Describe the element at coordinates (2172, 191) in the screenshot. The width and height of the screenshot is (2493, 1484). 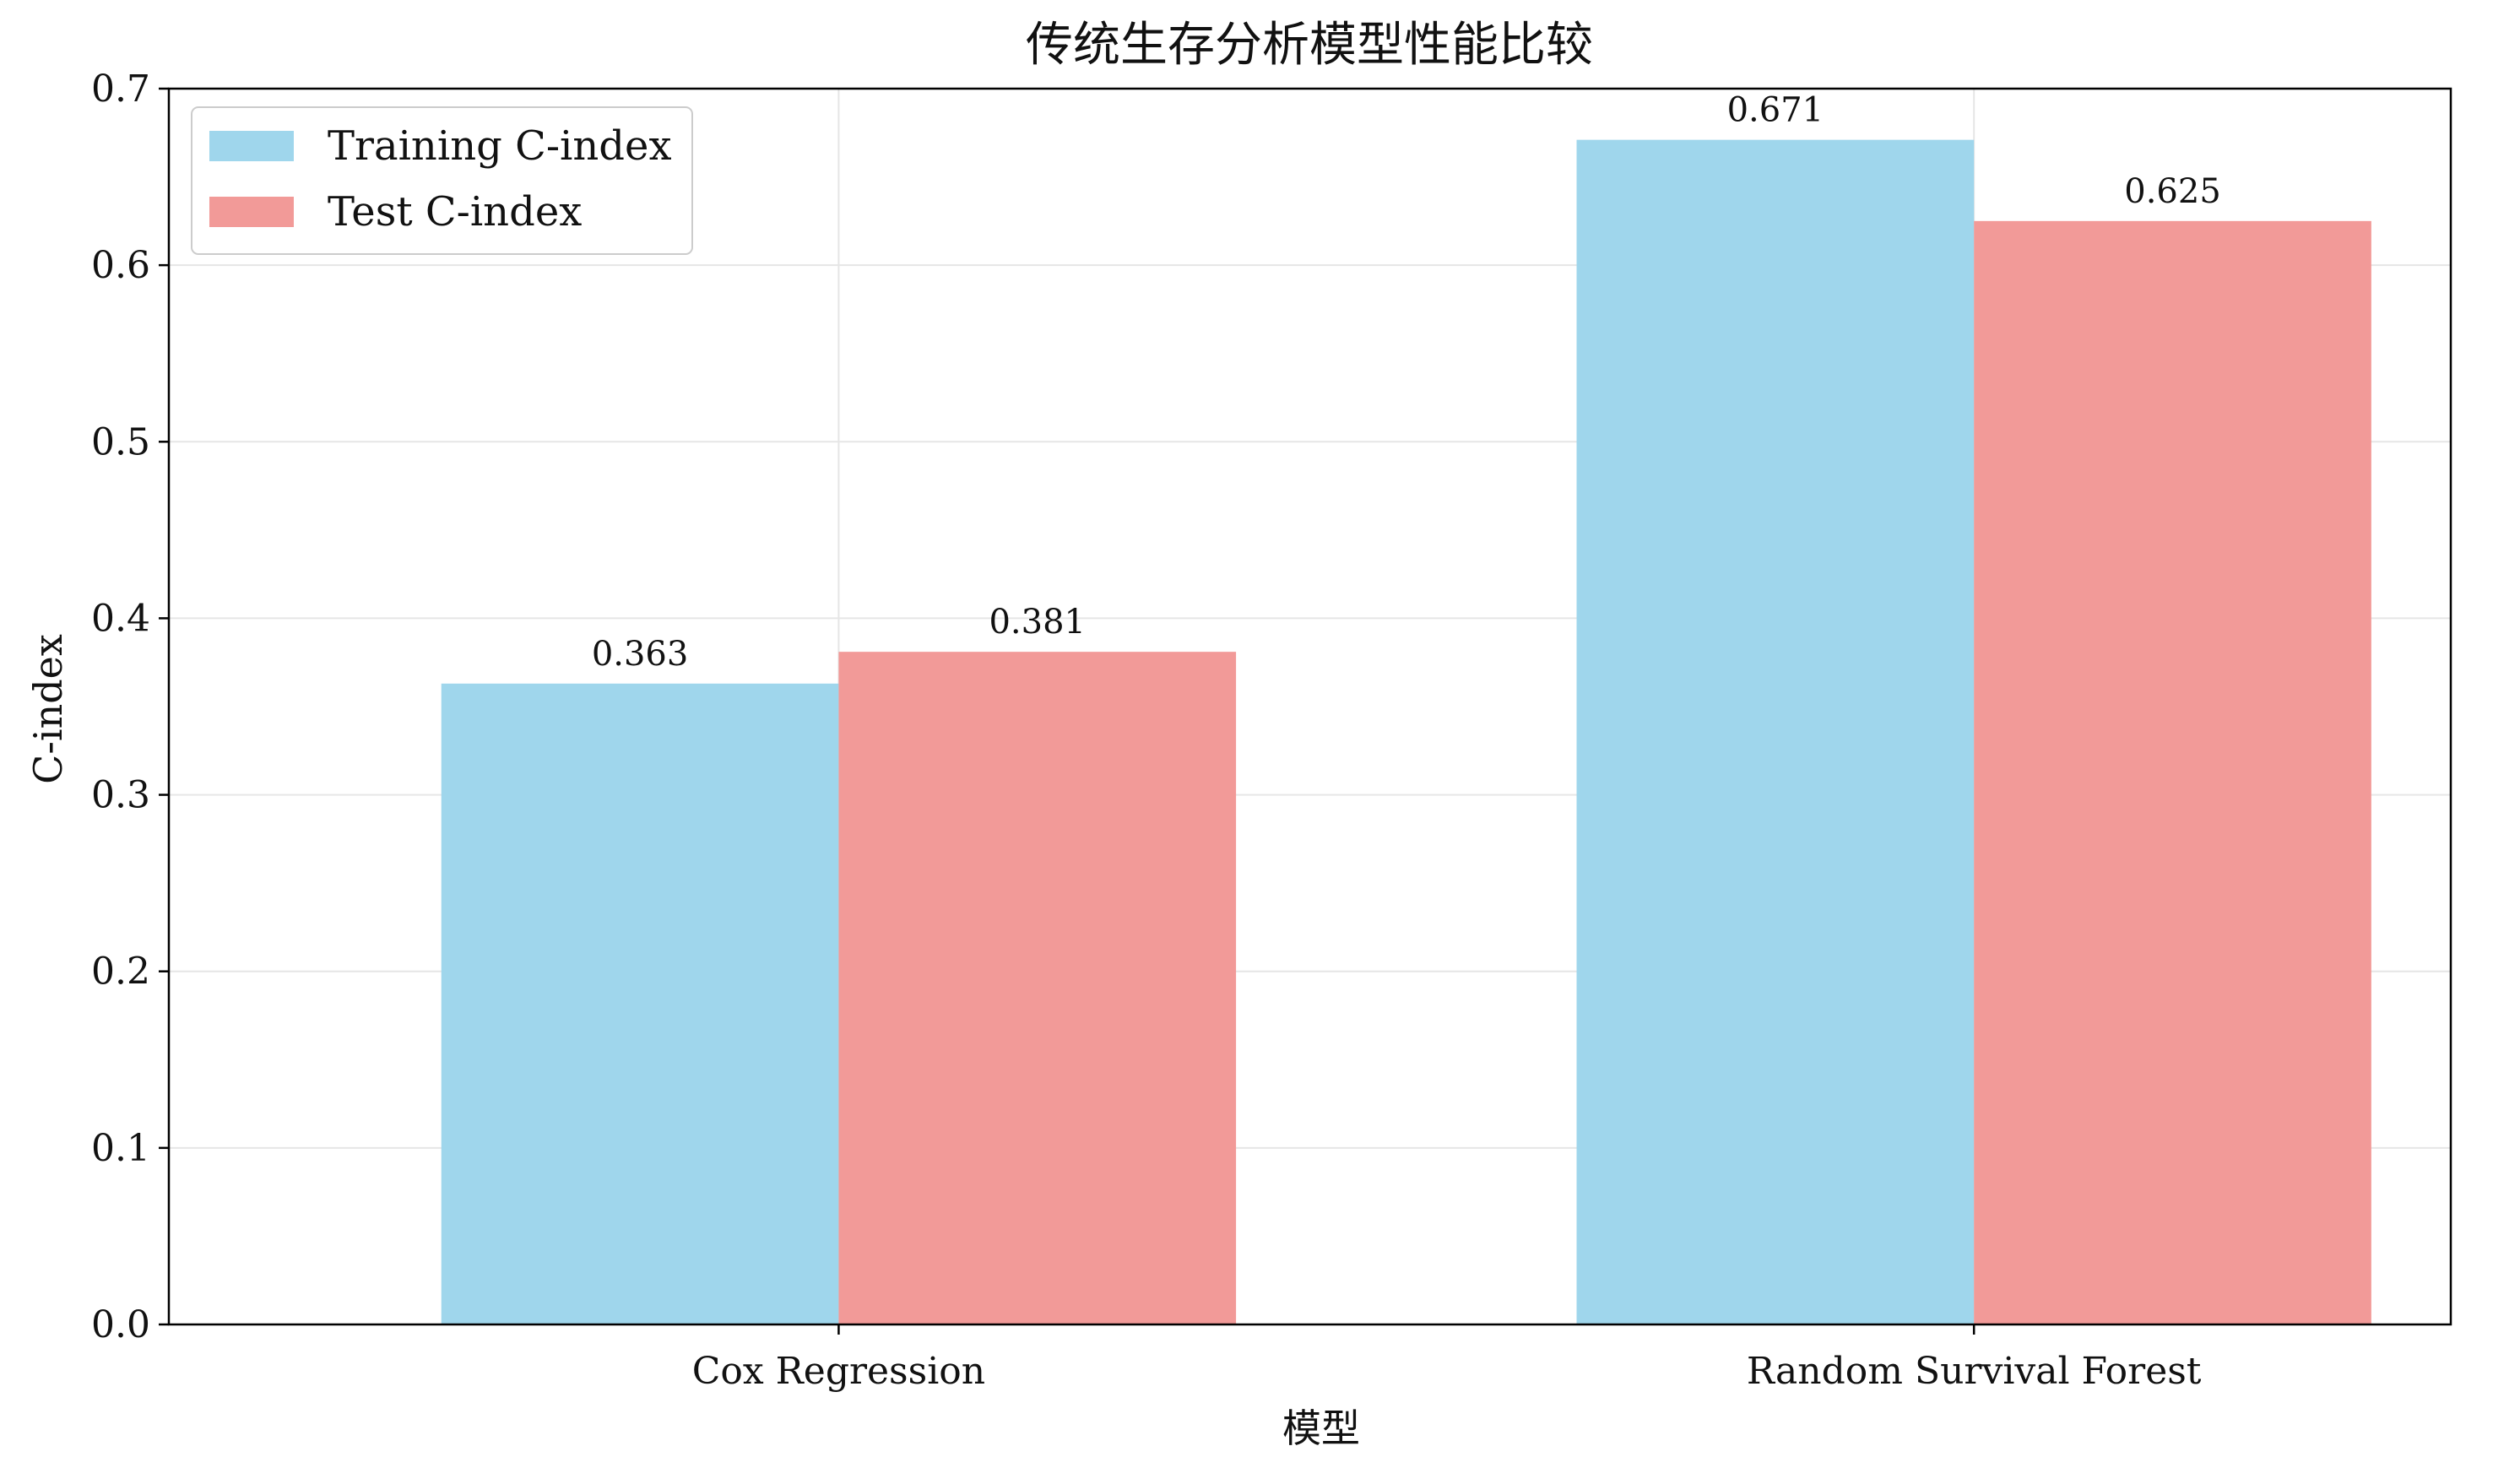
I see `data-label: 0.625` at that location.